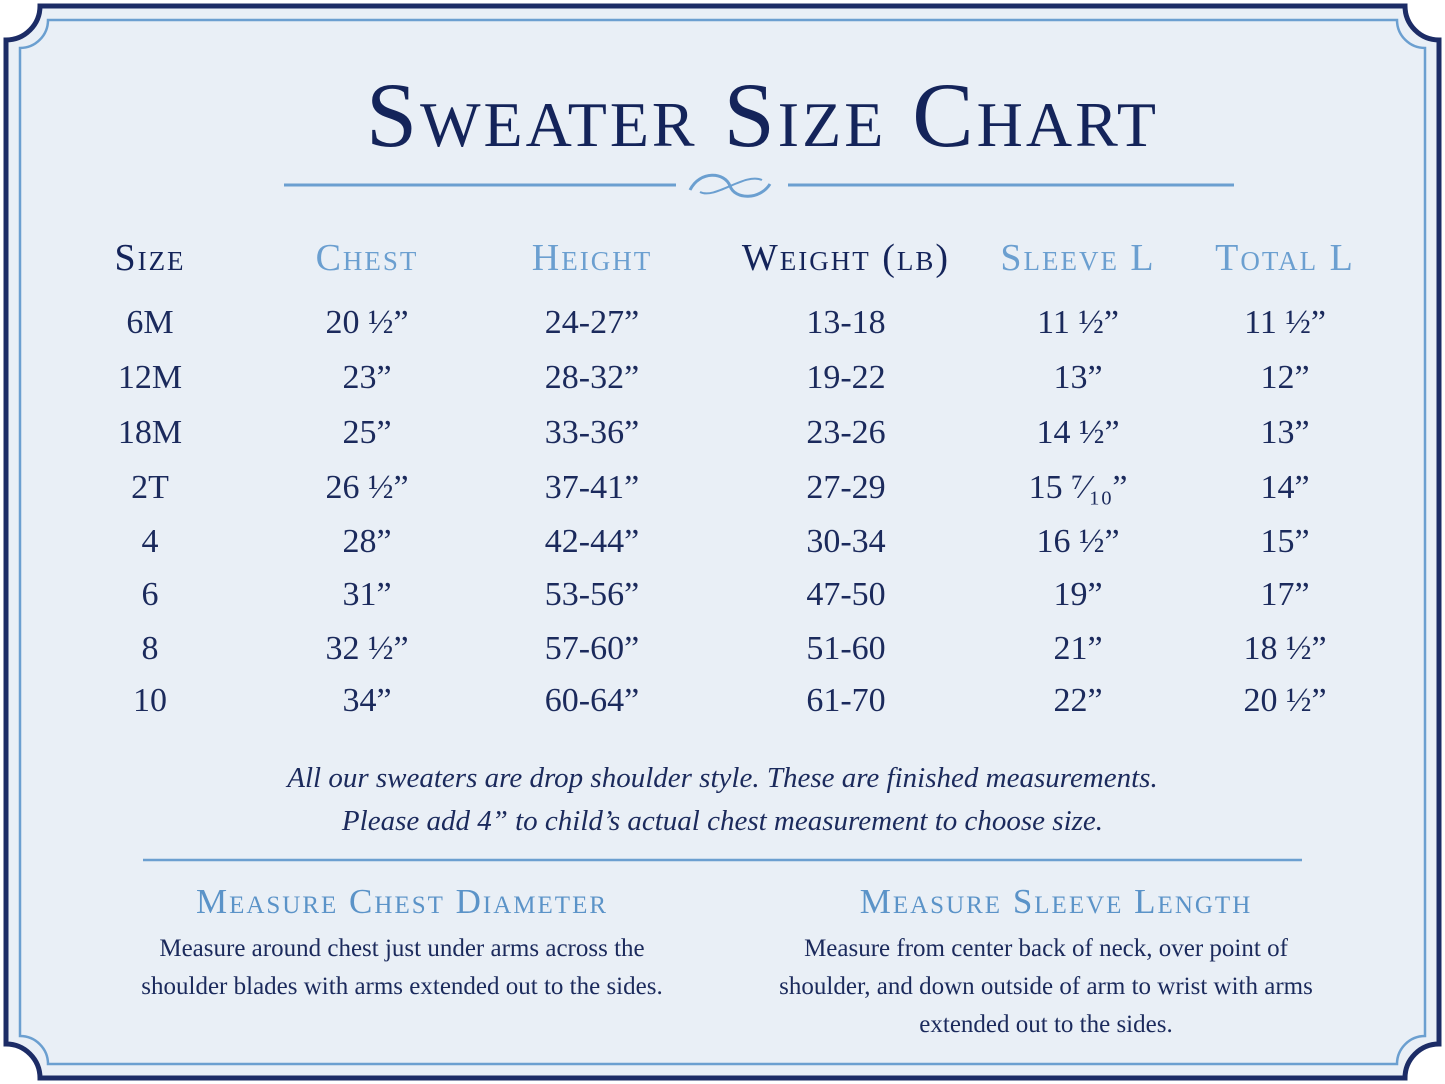  What do you see at coordinates (150, 258) in the screenshot?
I see `column-header: Size` at bounding box center [150, 258].